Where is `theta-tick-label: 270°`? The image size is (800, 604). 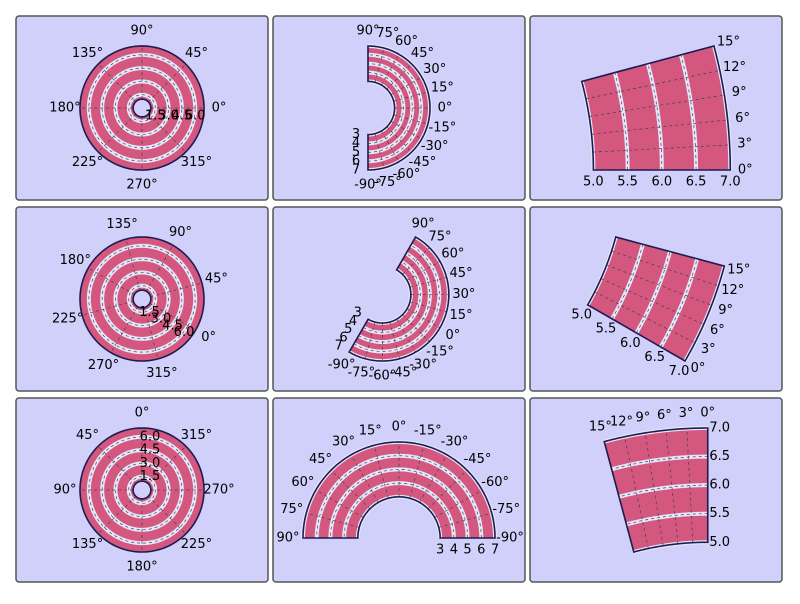 theta-tick-label: 270° is located at coordinates (141, 185).